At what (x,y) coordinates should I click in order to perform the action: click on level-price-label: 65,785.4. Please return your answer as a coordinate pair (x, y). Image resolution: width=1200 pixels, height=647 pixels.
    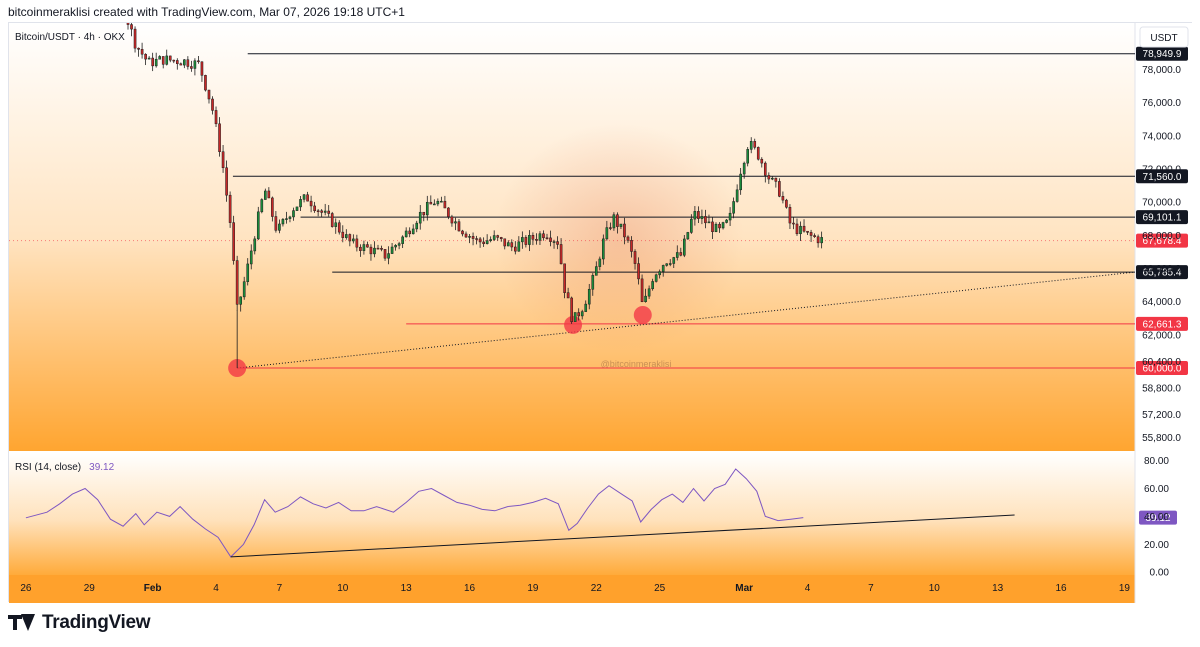
    Looking at the image, I should click on (1162, 273).